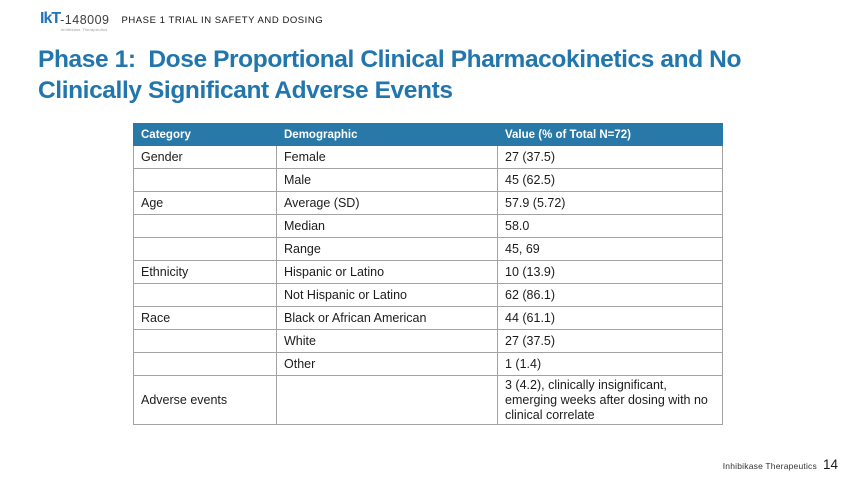 Image resolution: width=850 pixels, height=478 pixels. Describe the element at coordinates (610, 249) in the screenshot. I see `value-cell: 45, 69` at that location.